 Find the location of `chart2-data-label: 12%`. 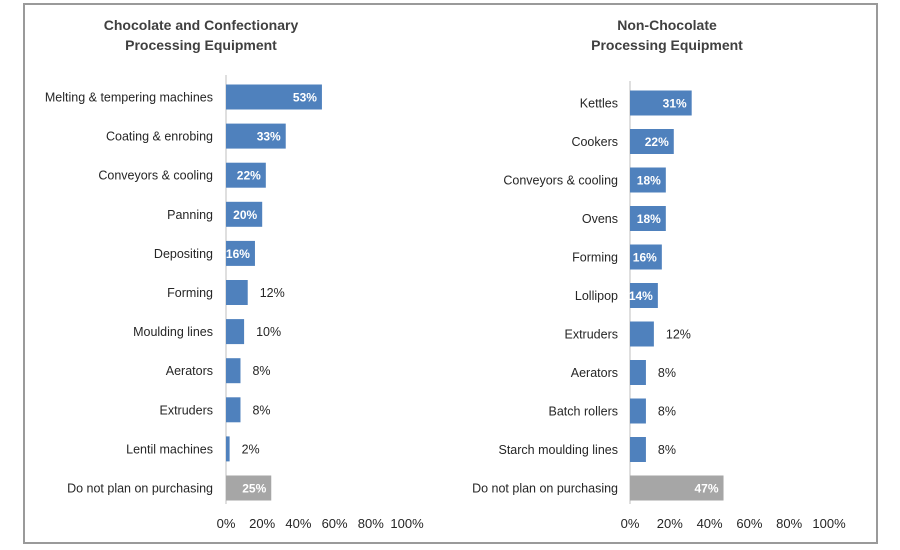

chart2-data-label: 12% is located at coordinates (678, 335).